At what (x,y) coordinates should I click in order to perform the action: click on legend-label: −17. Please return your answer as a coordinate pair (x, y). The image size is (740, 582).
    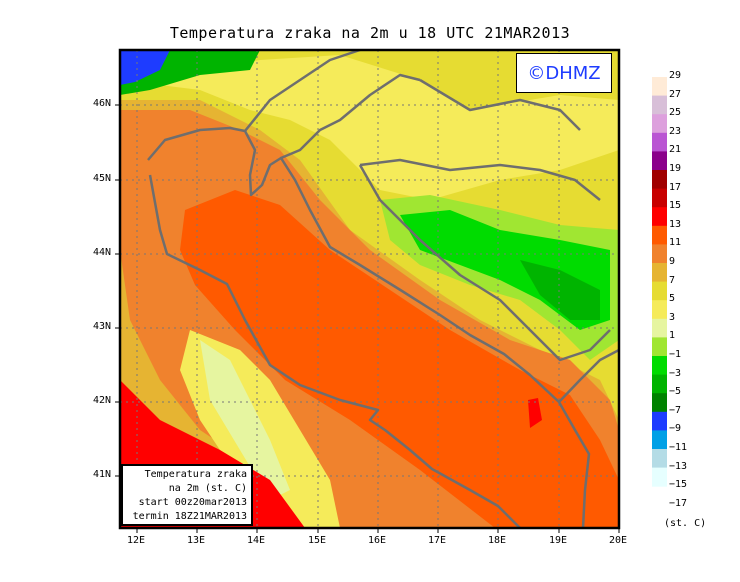
    Looking at the image, I should click on (678, 503).